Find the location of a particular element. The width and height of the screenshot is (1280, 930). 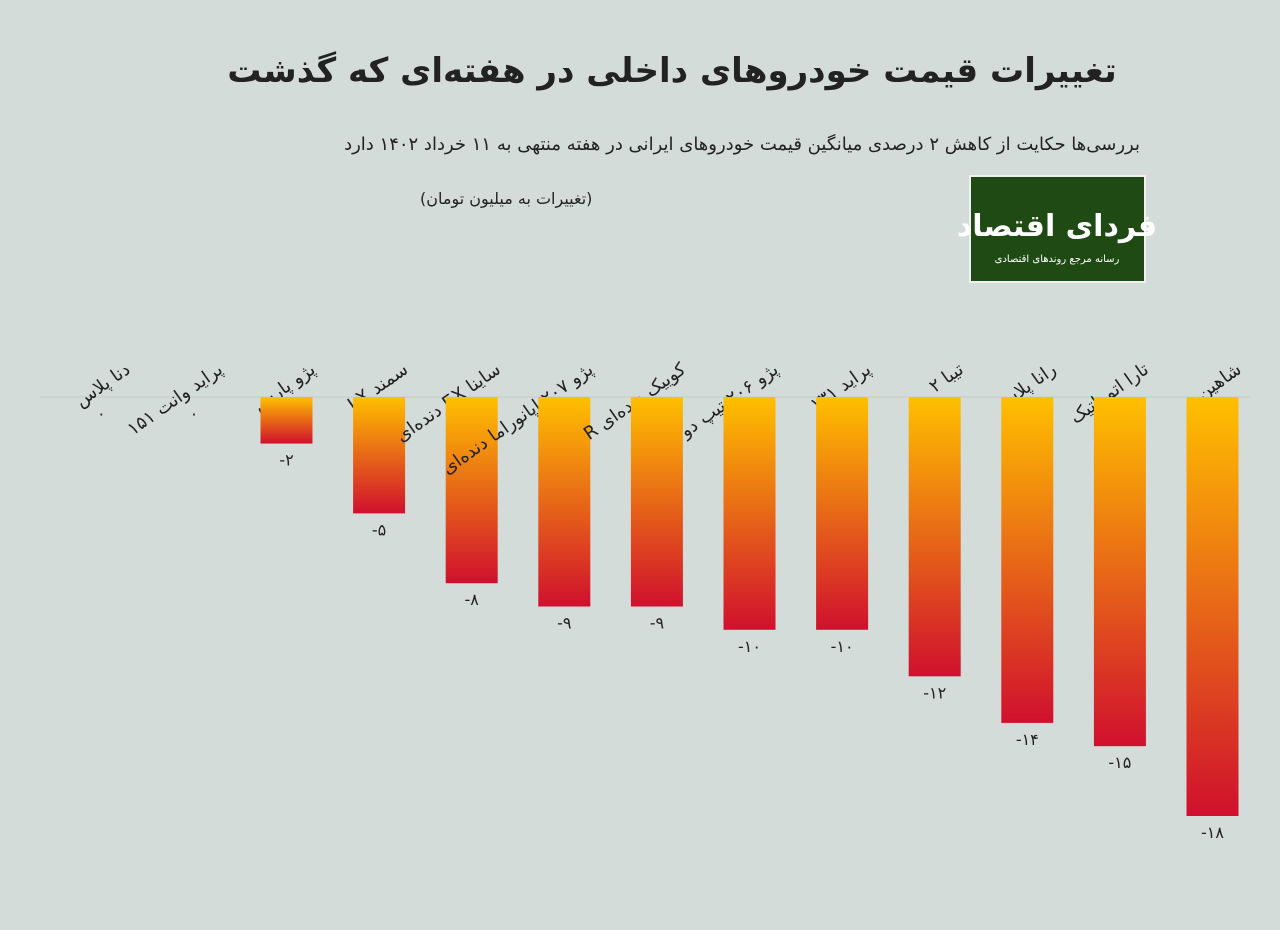

logo-box is located at coordinates (1057, 229).